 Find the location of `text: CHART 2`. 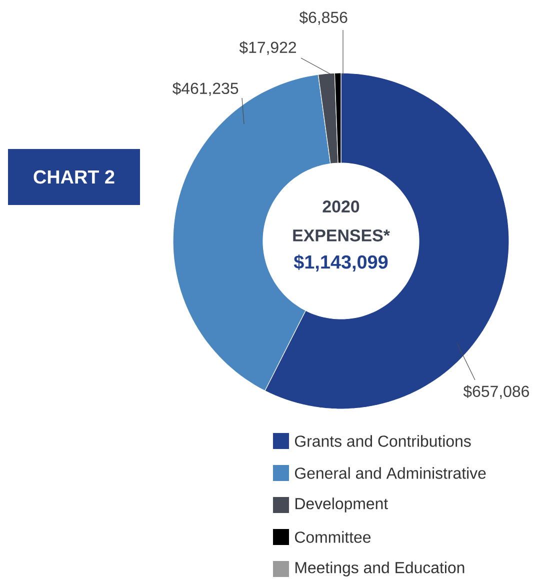

text: CHART 2 is located at coordinates (74, 177).